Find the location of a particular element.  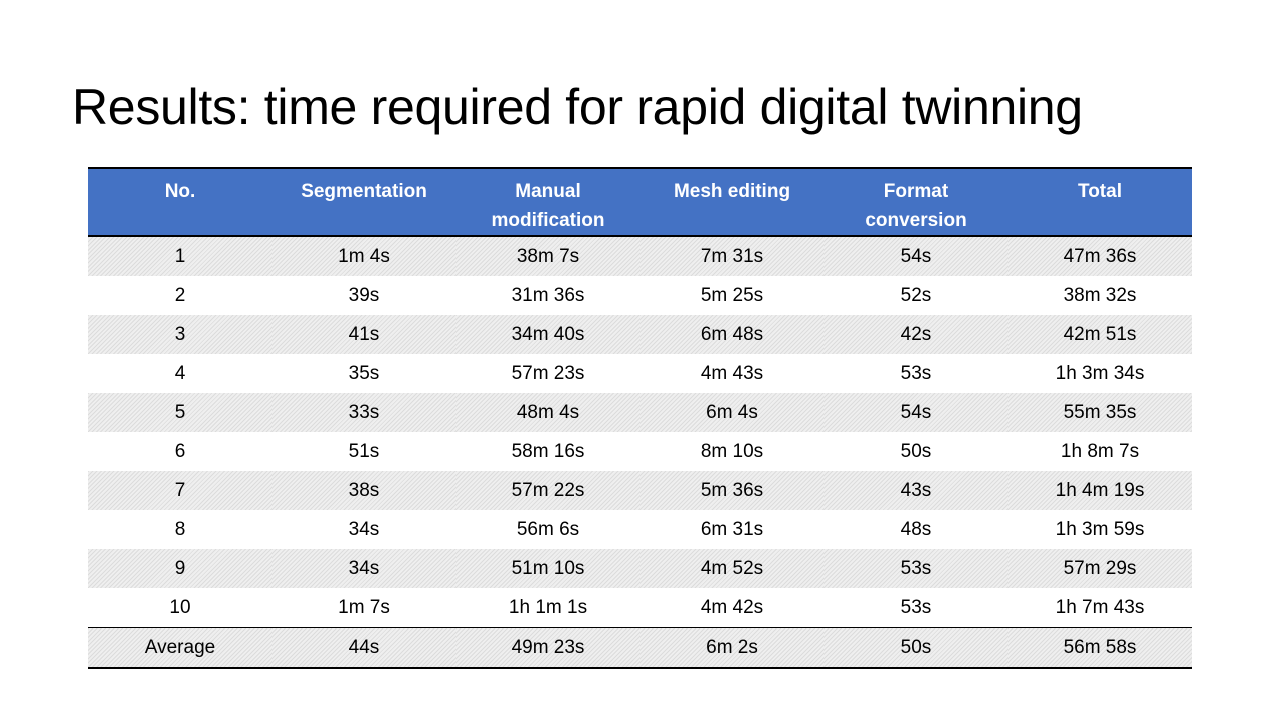

cell-mesh-editing: 8m 10s is located at coordinates (732, 451).